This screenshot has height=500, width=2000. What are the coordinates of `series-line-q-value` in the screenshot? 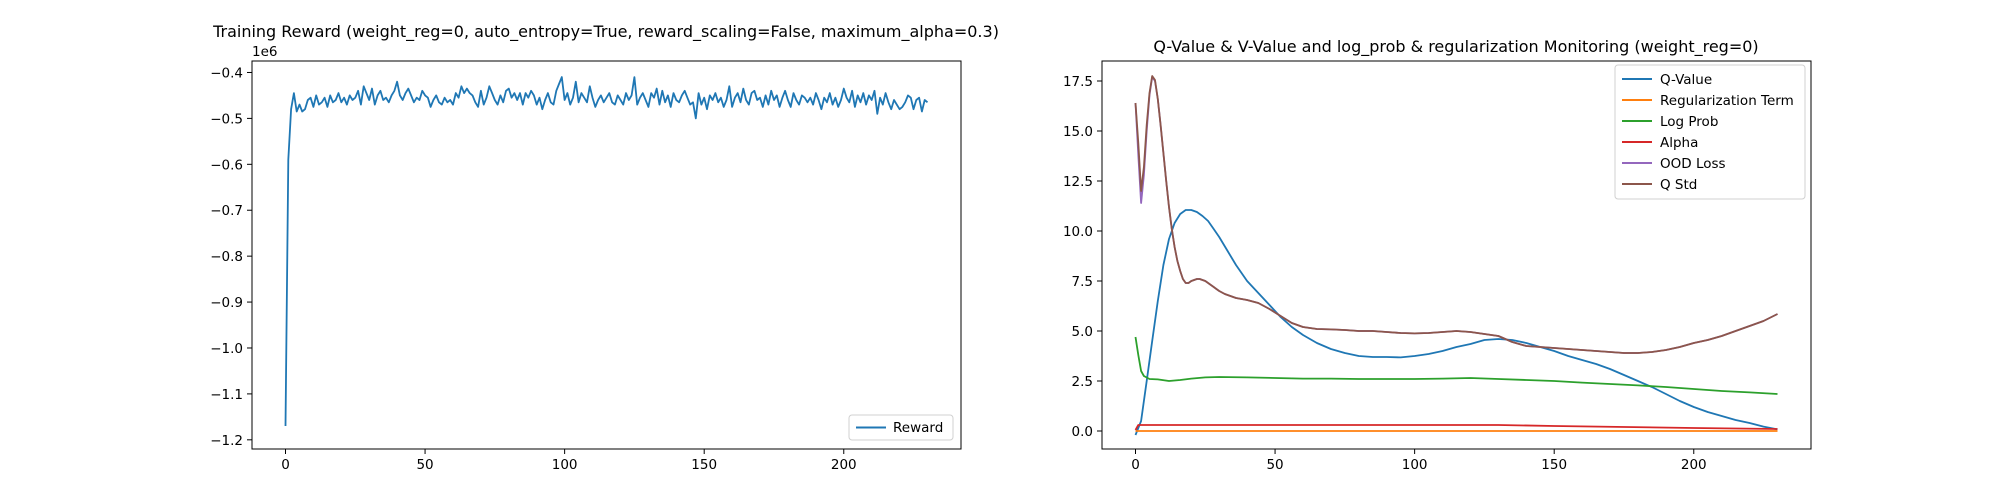 It's located at (1456, 322).